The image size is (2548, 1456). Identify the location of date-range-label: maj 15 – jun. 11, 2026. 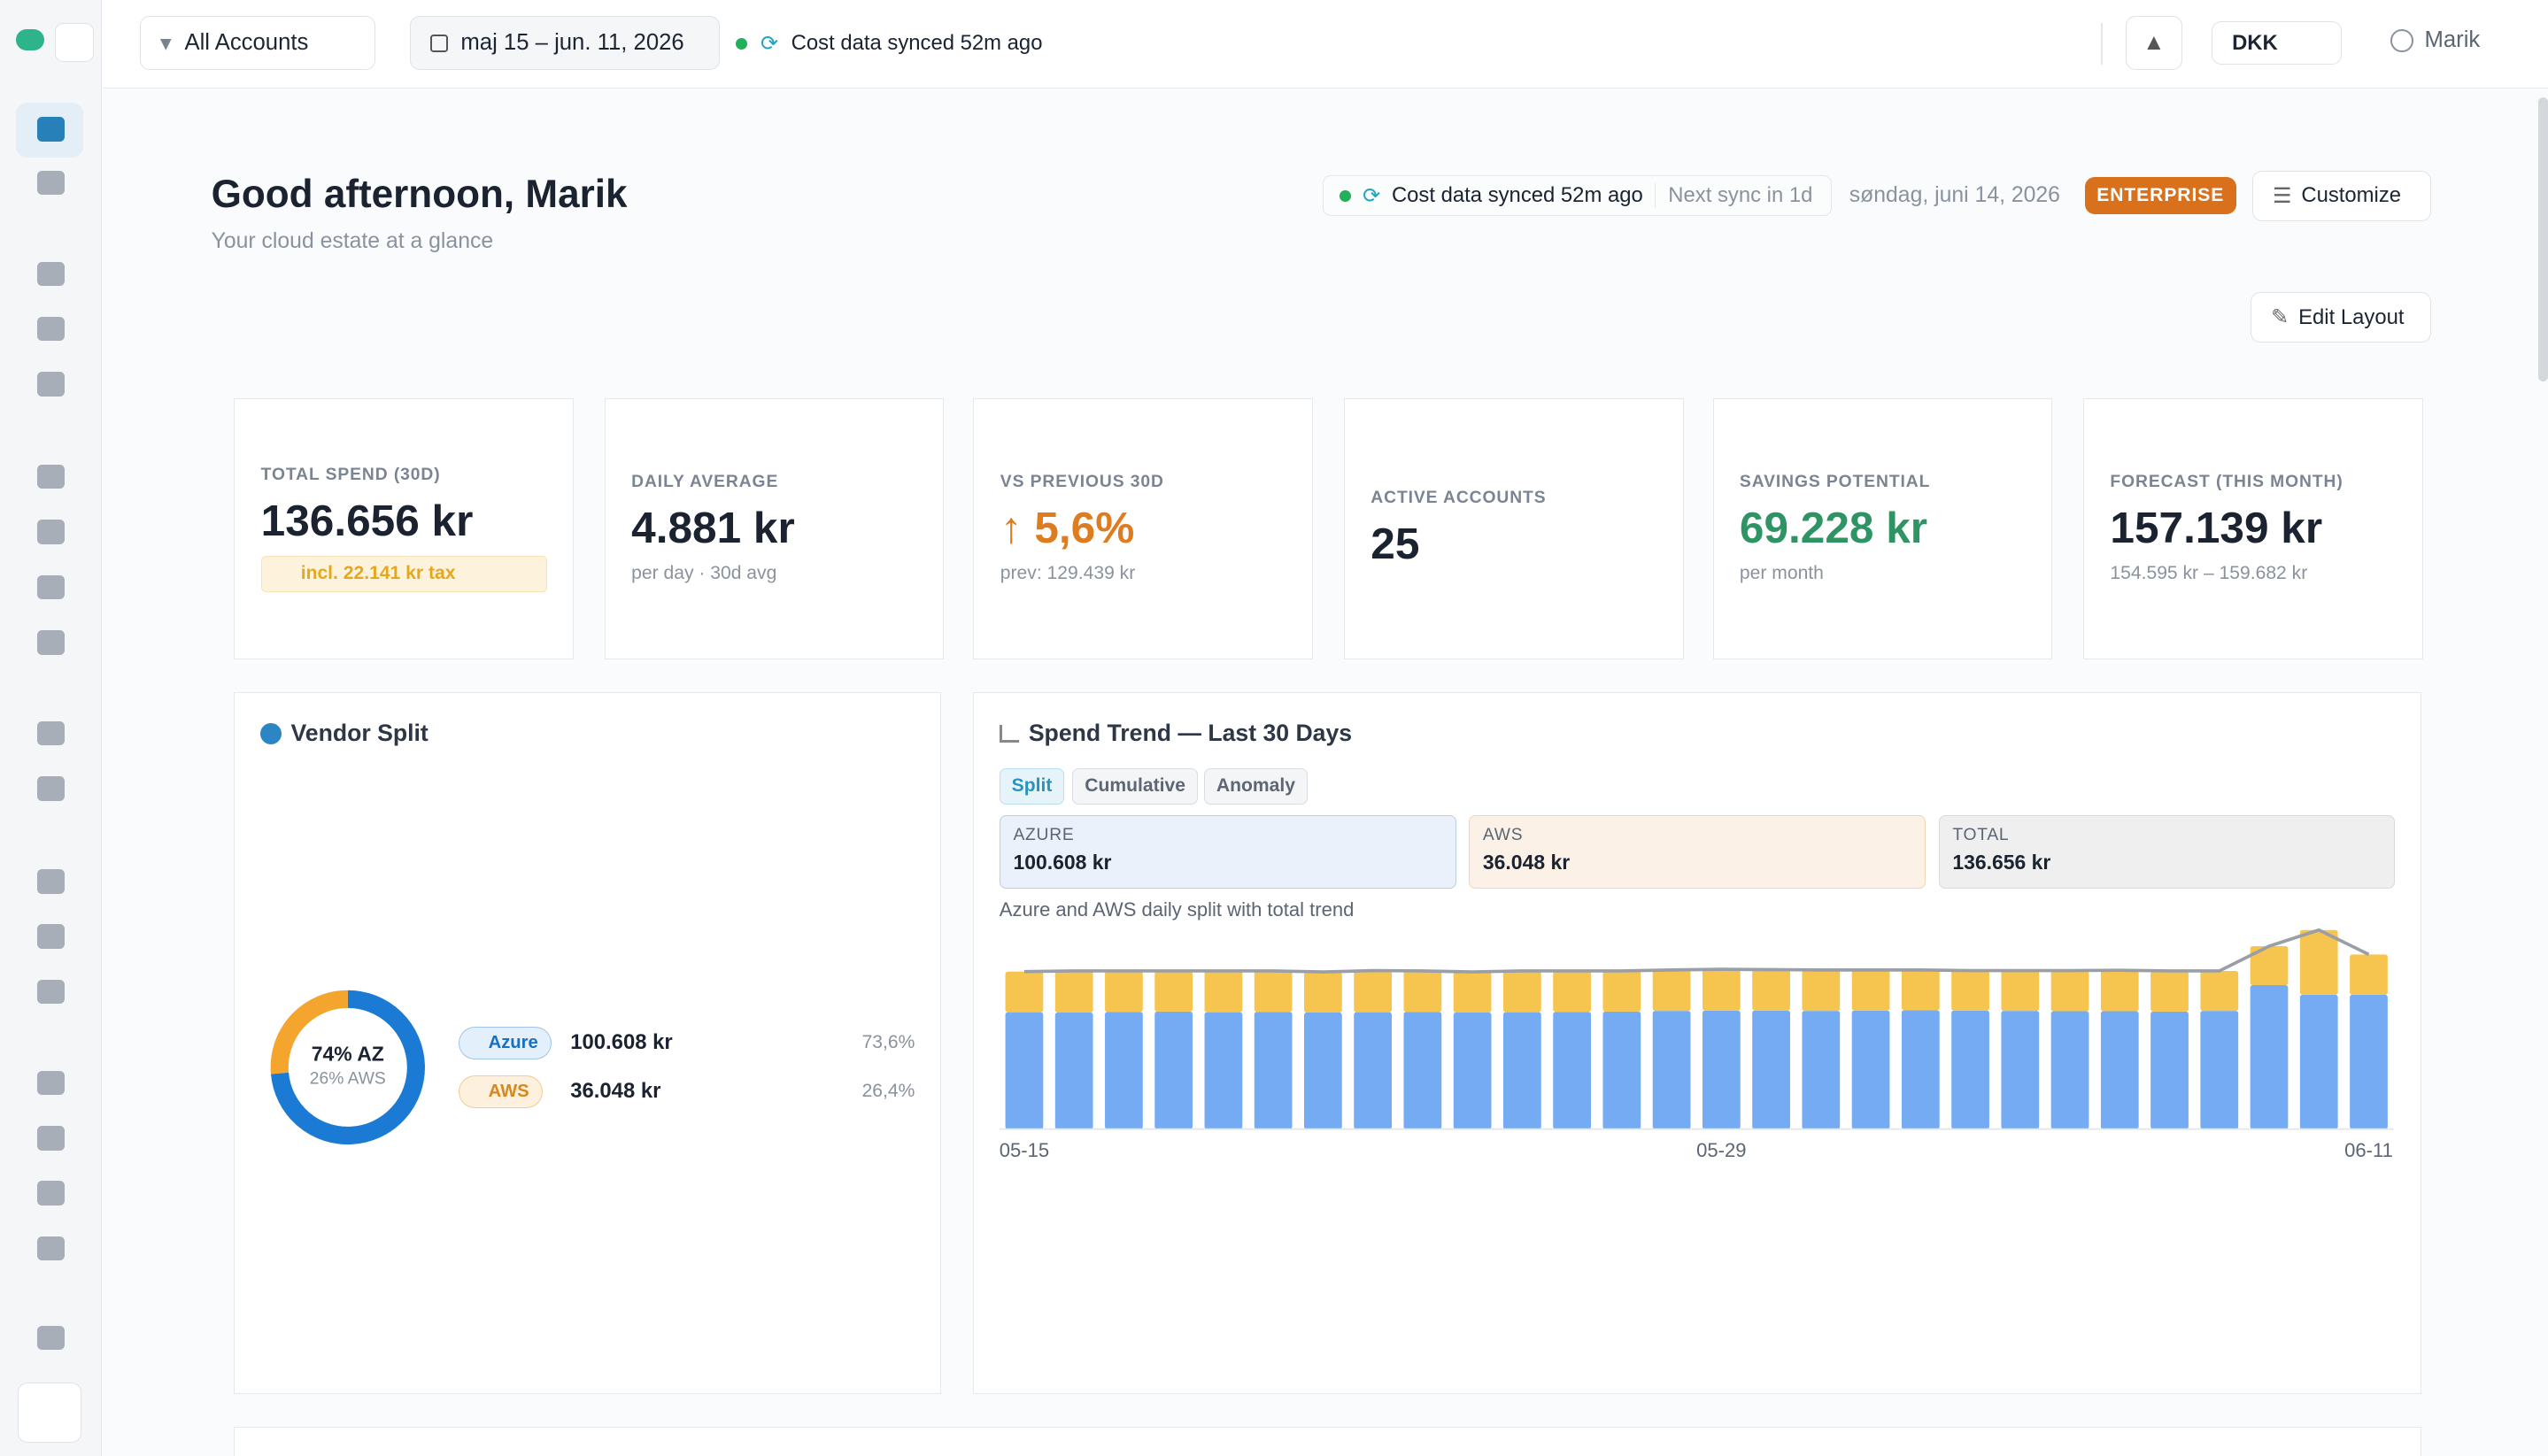
(572, 43).